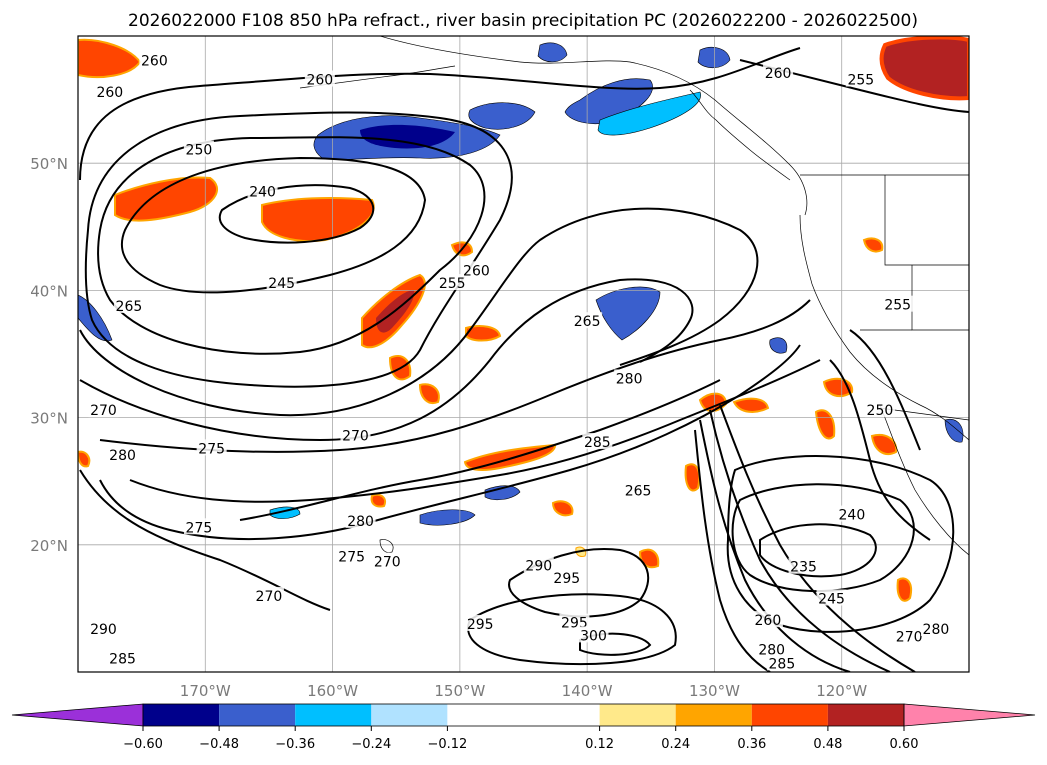 The height and width of the screenshot is (765, 1047). What do you see at coordinates (407, 136) in the screenshot?
I see `neg-anomaly-gulf-alaska-core` at bounding box center [407, 136].